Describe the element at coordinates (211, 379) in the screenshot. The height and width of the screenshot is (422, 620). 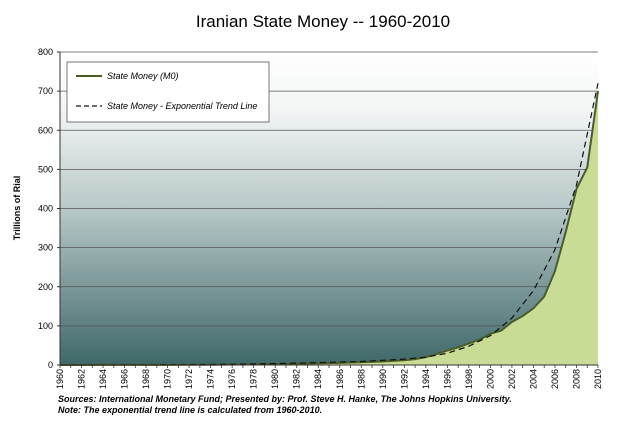
I see `x-tick-label: 1974` at that location.